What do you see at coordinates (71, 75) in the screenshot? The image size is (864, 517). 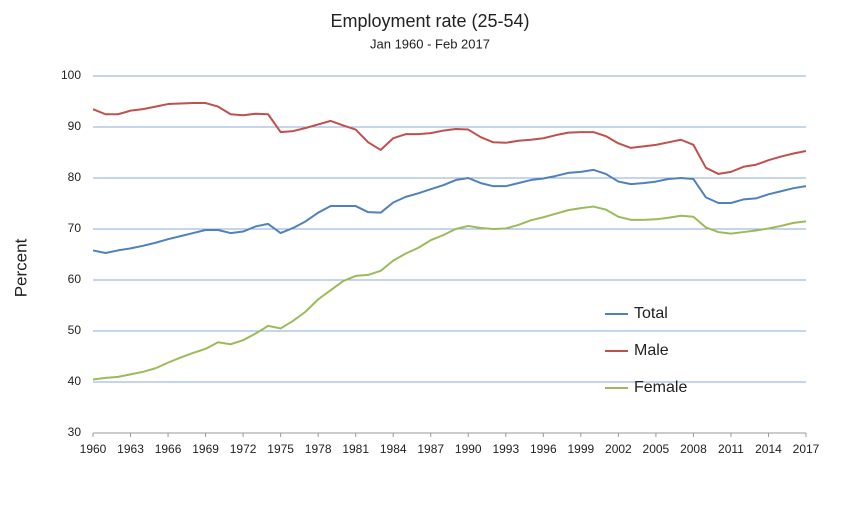 I see `y-tick-label: 100` at bounding box center [71, 75].